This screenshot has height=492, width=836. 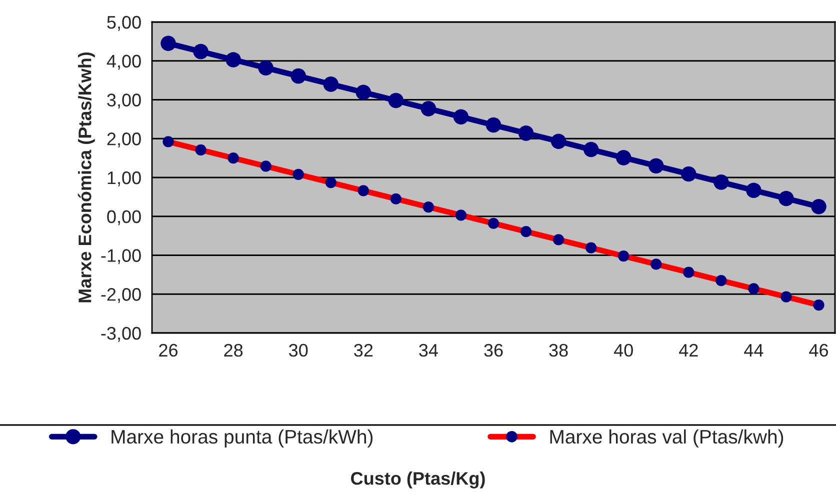 What do you see at coordinates (168, 350) in the screenshot?
I see `x-tick-label: 26` at bounding box center [168, 350].